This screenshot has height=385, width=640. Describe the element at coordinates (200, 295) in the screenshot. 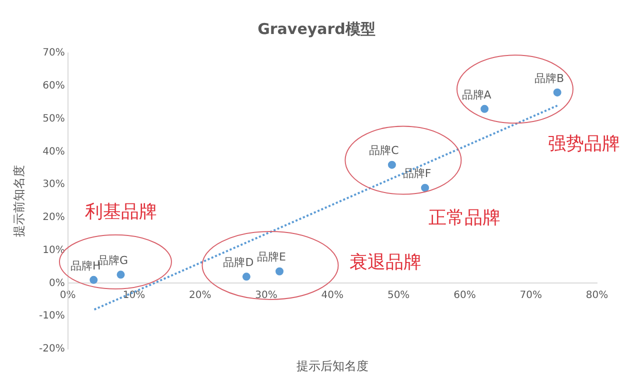

I see `x-tick-label: 20%` at that location.